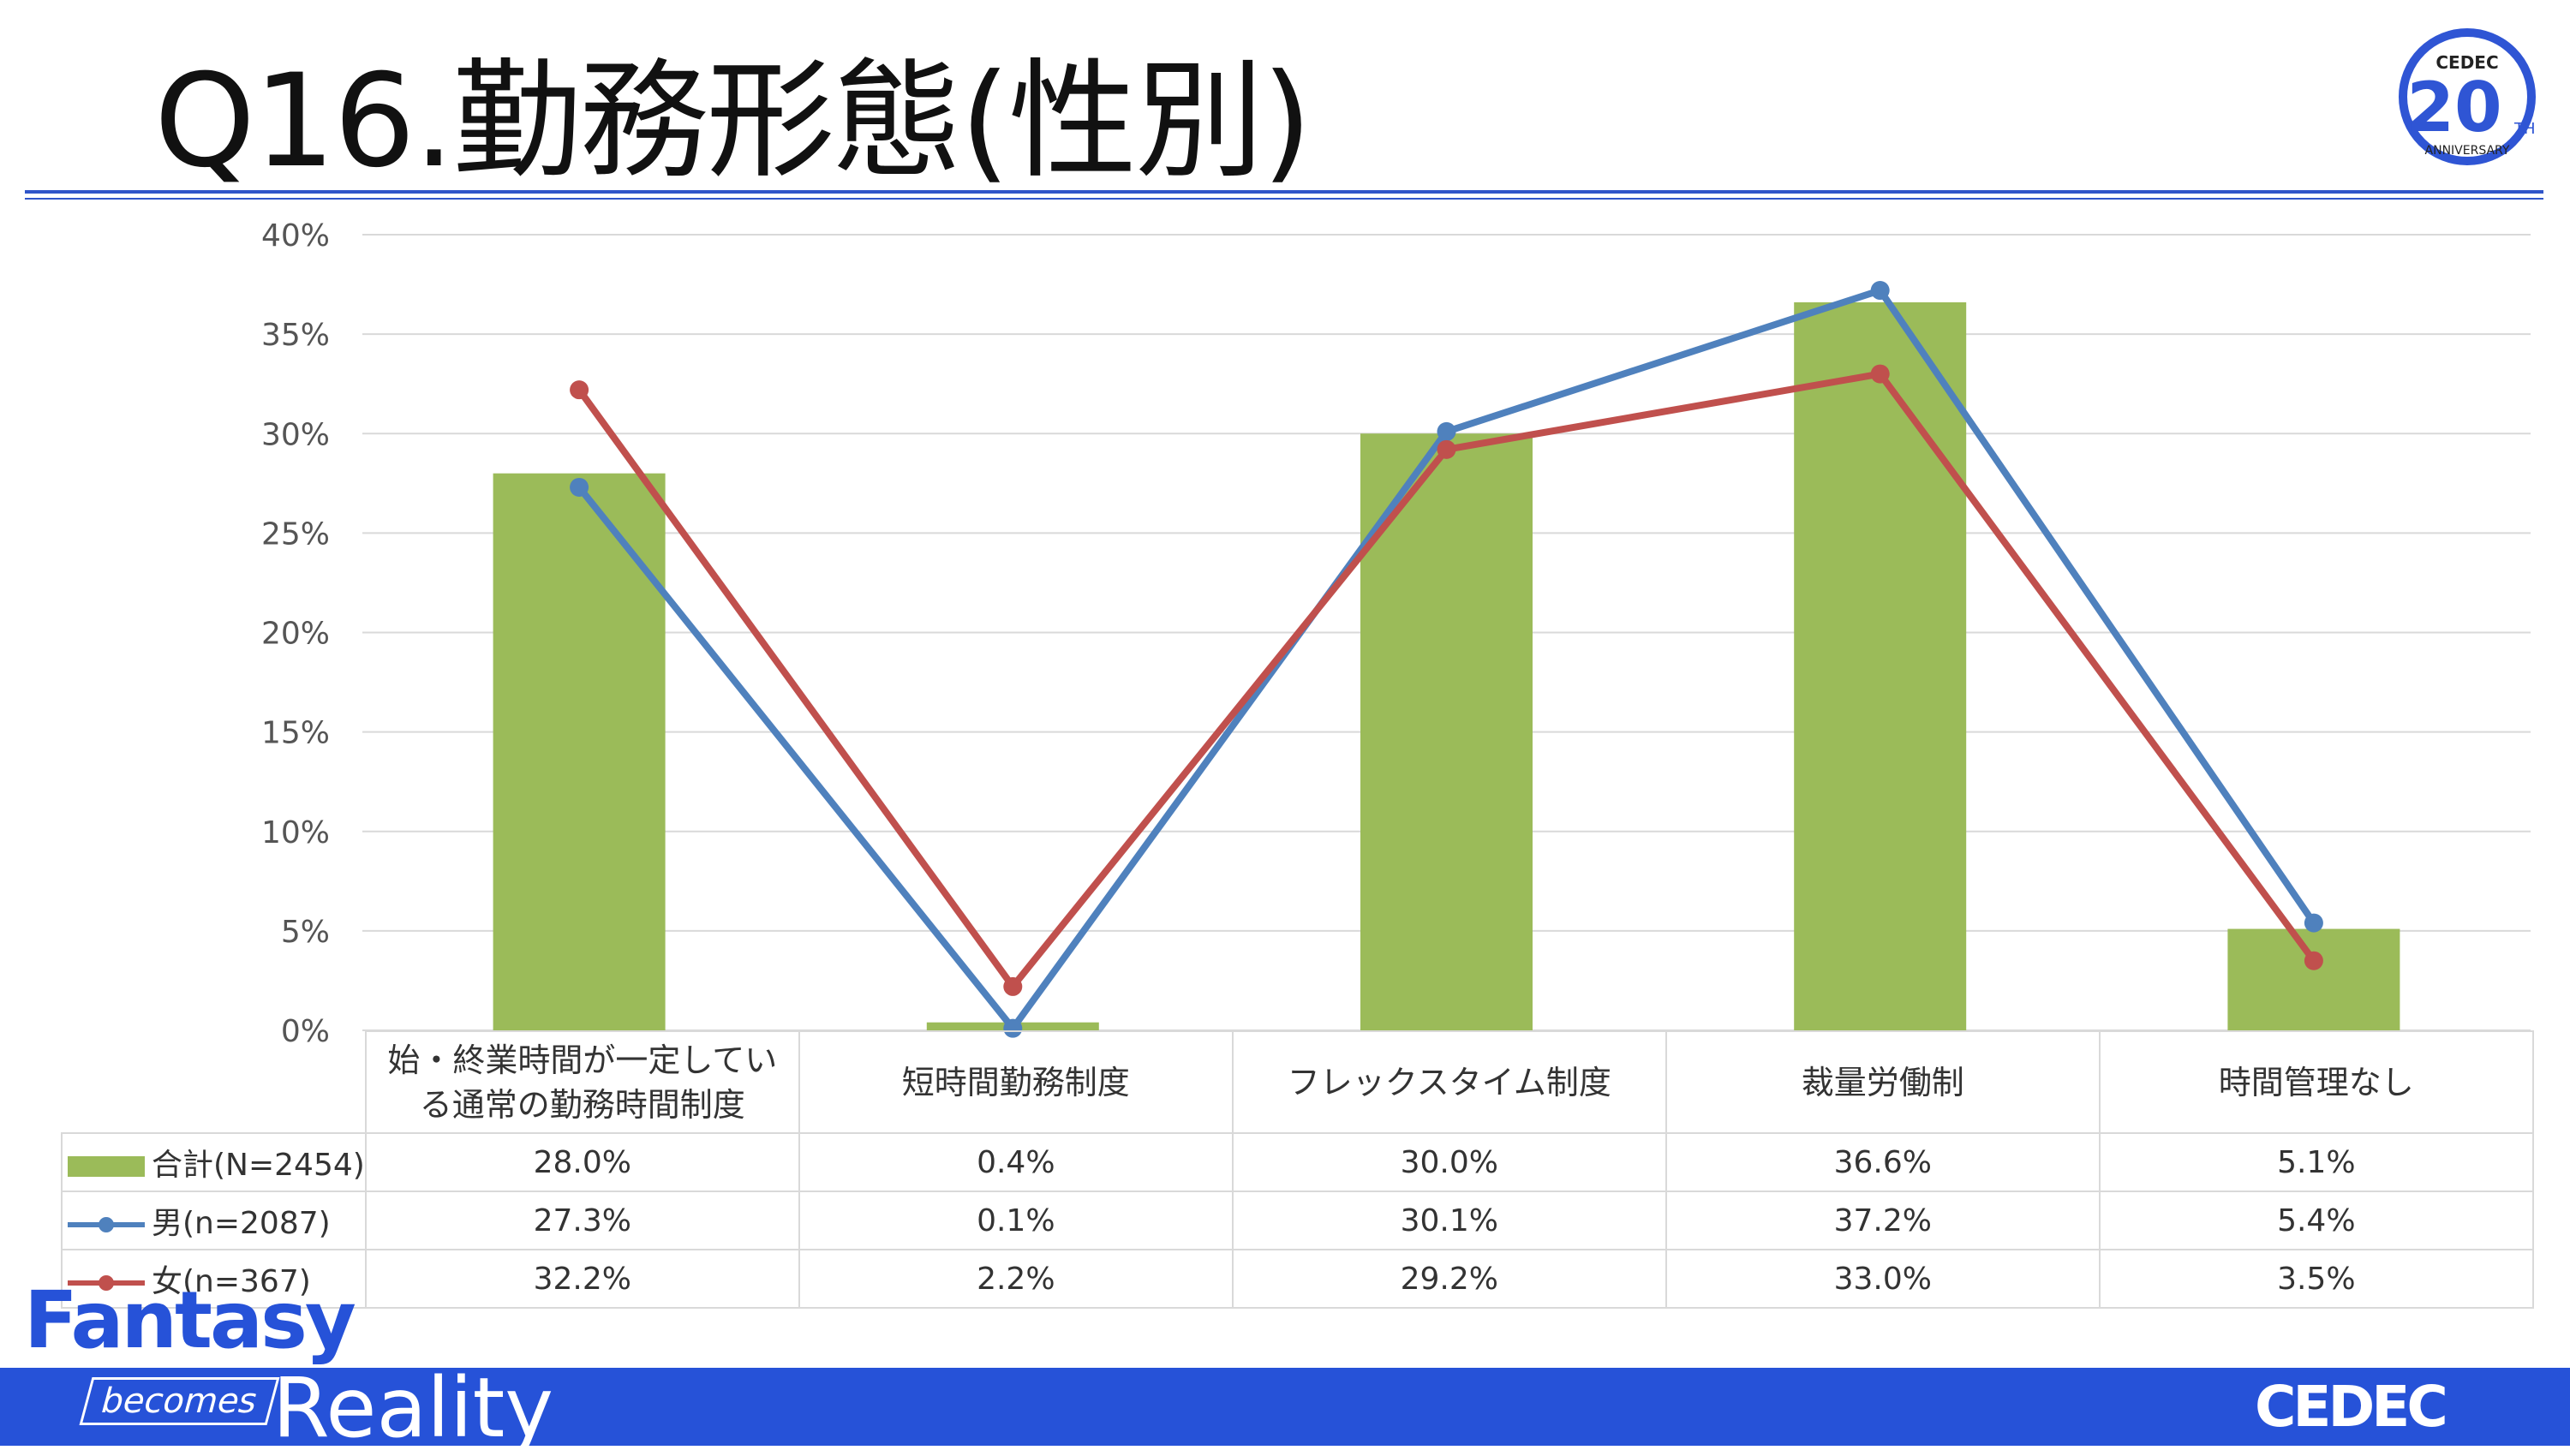  What do you see at coordinates (1883, 1279) in the screenshot?
I see `data-label: 33.0%` at bounding box center [1883, 1279].